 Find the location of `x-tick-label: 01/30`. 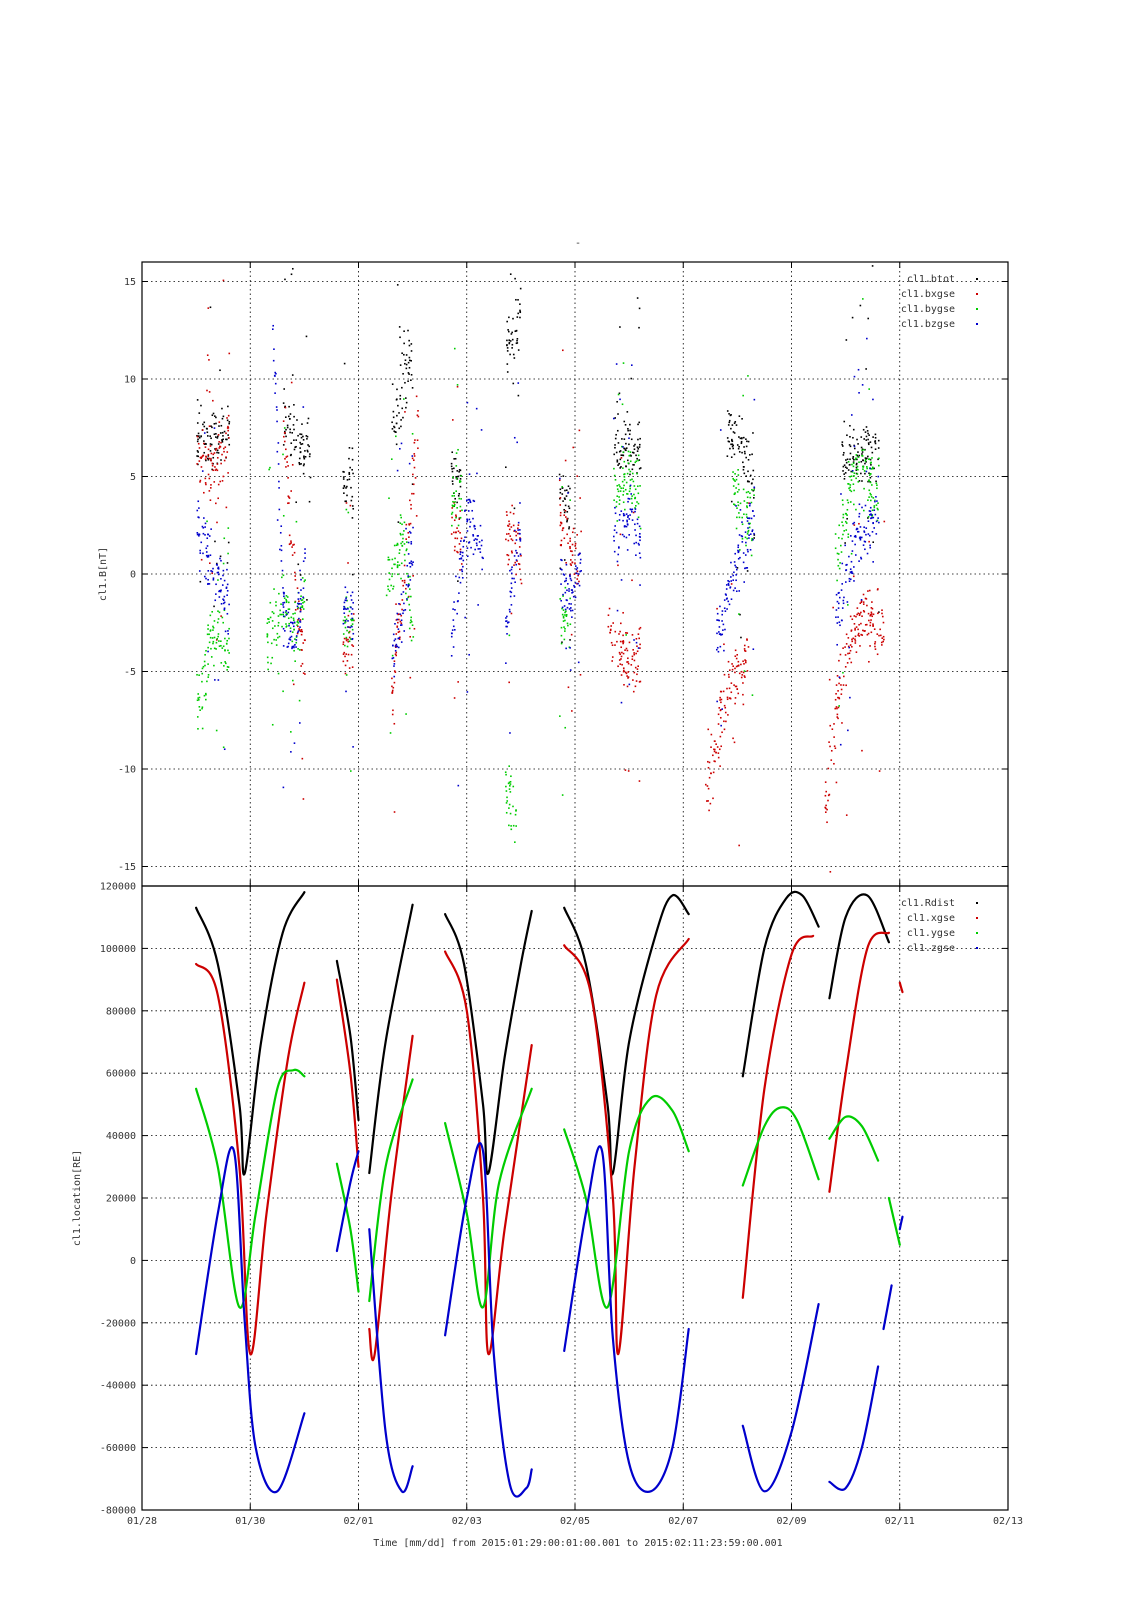

x-tick-label: 01/30 is located at coordinates (250, 1521).